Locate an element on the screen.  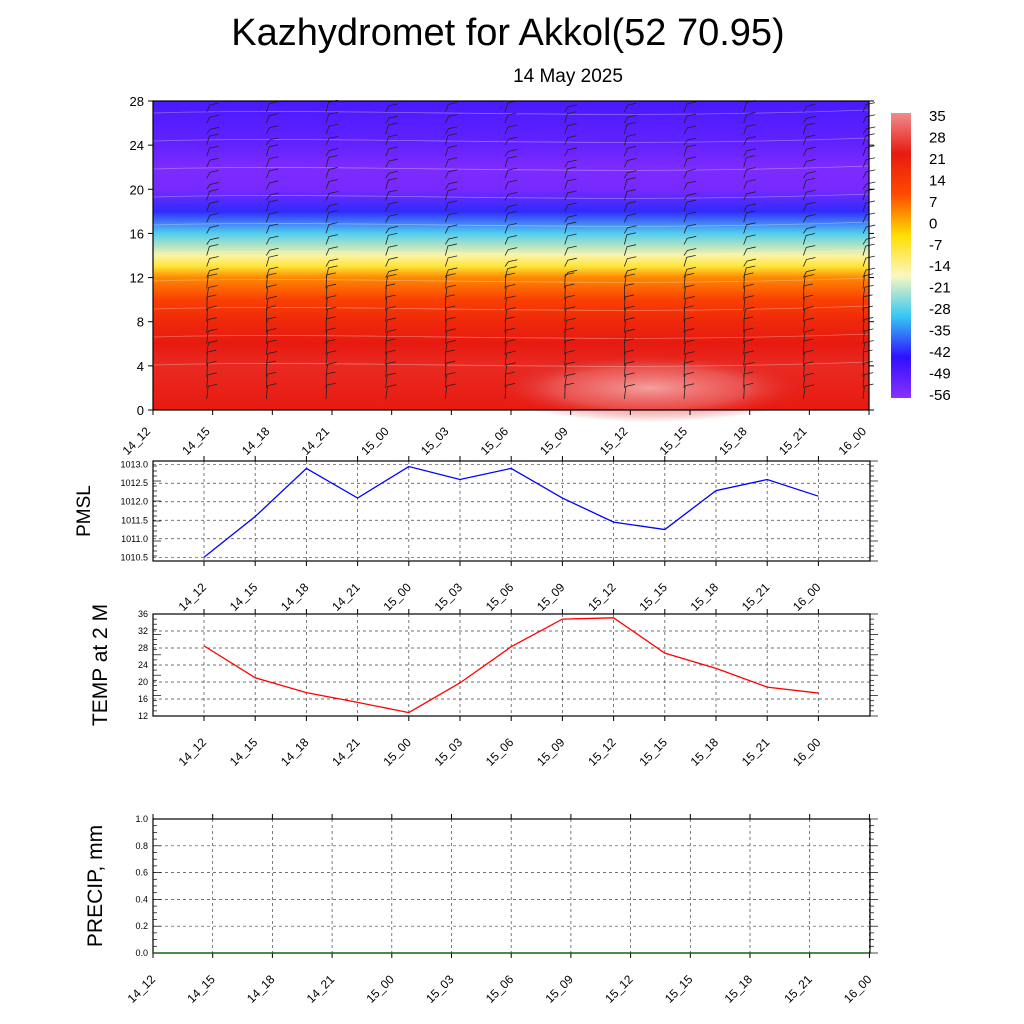
heatmap-ytick-label: 0 is located at coordinates (140, 410).